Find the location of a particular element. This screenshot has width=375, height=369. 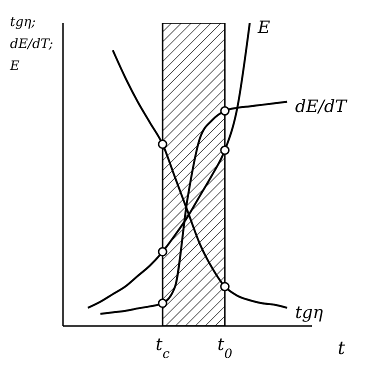

series-label: E is located at coordinates (263, 28).